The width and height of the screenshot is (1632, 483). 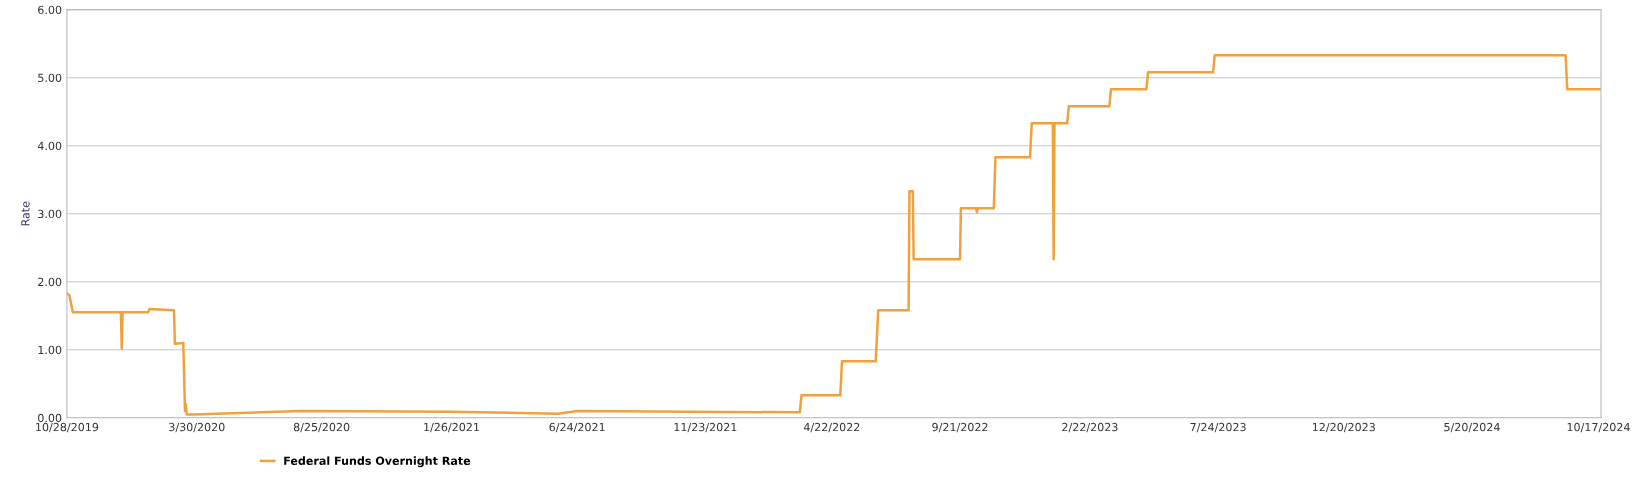 I want to click on y-tick-label: 1.00, so click(x=50, y=350).